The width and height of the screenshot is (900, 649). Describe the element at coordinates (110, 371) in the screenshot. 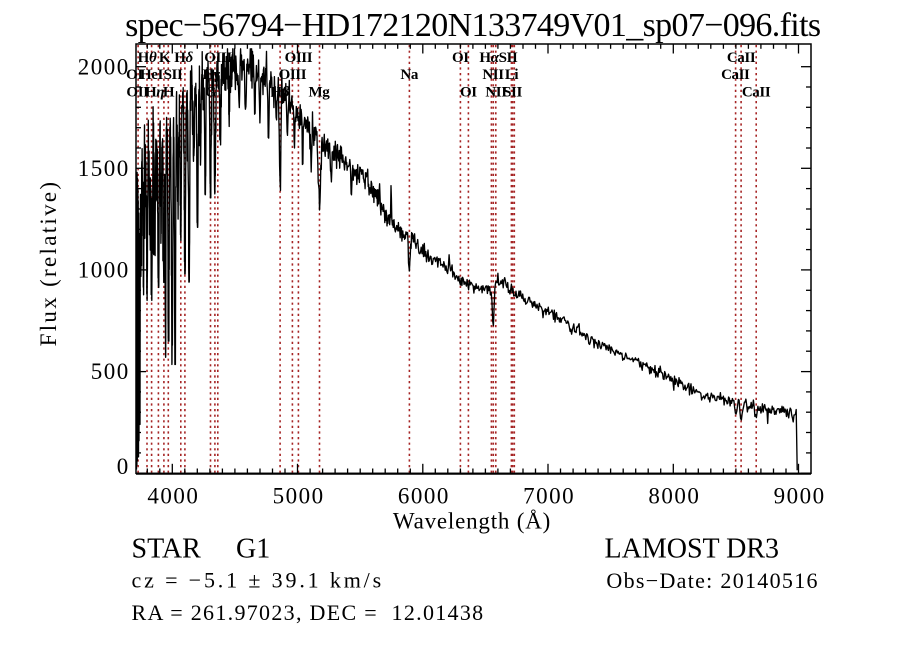

I see `svg-text: 500` at that location.